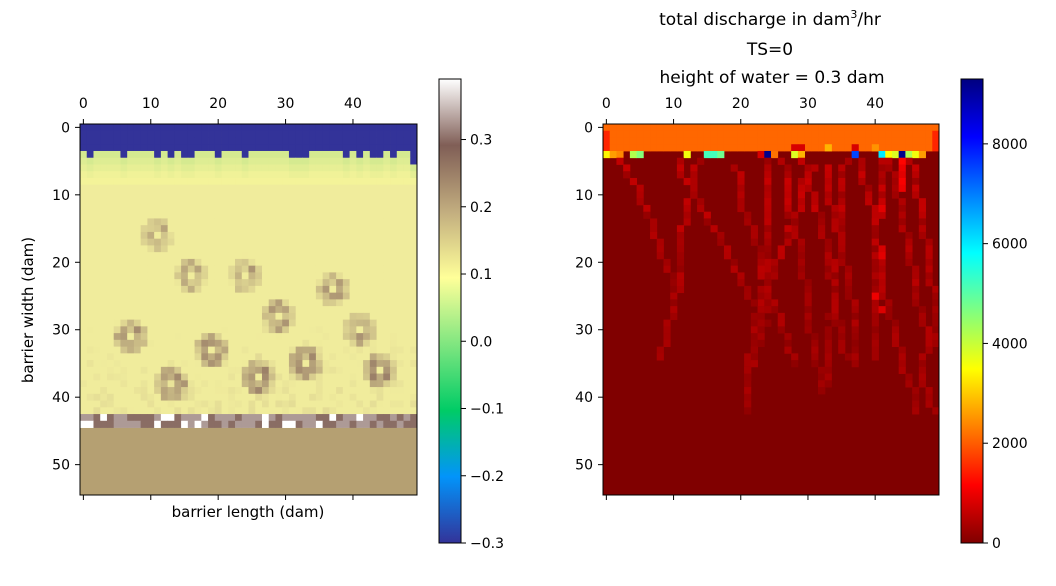 The width and height of the screenshot is (1056, 586). I want to click on discharge-x-tick-label: 30, so click(808, 104).